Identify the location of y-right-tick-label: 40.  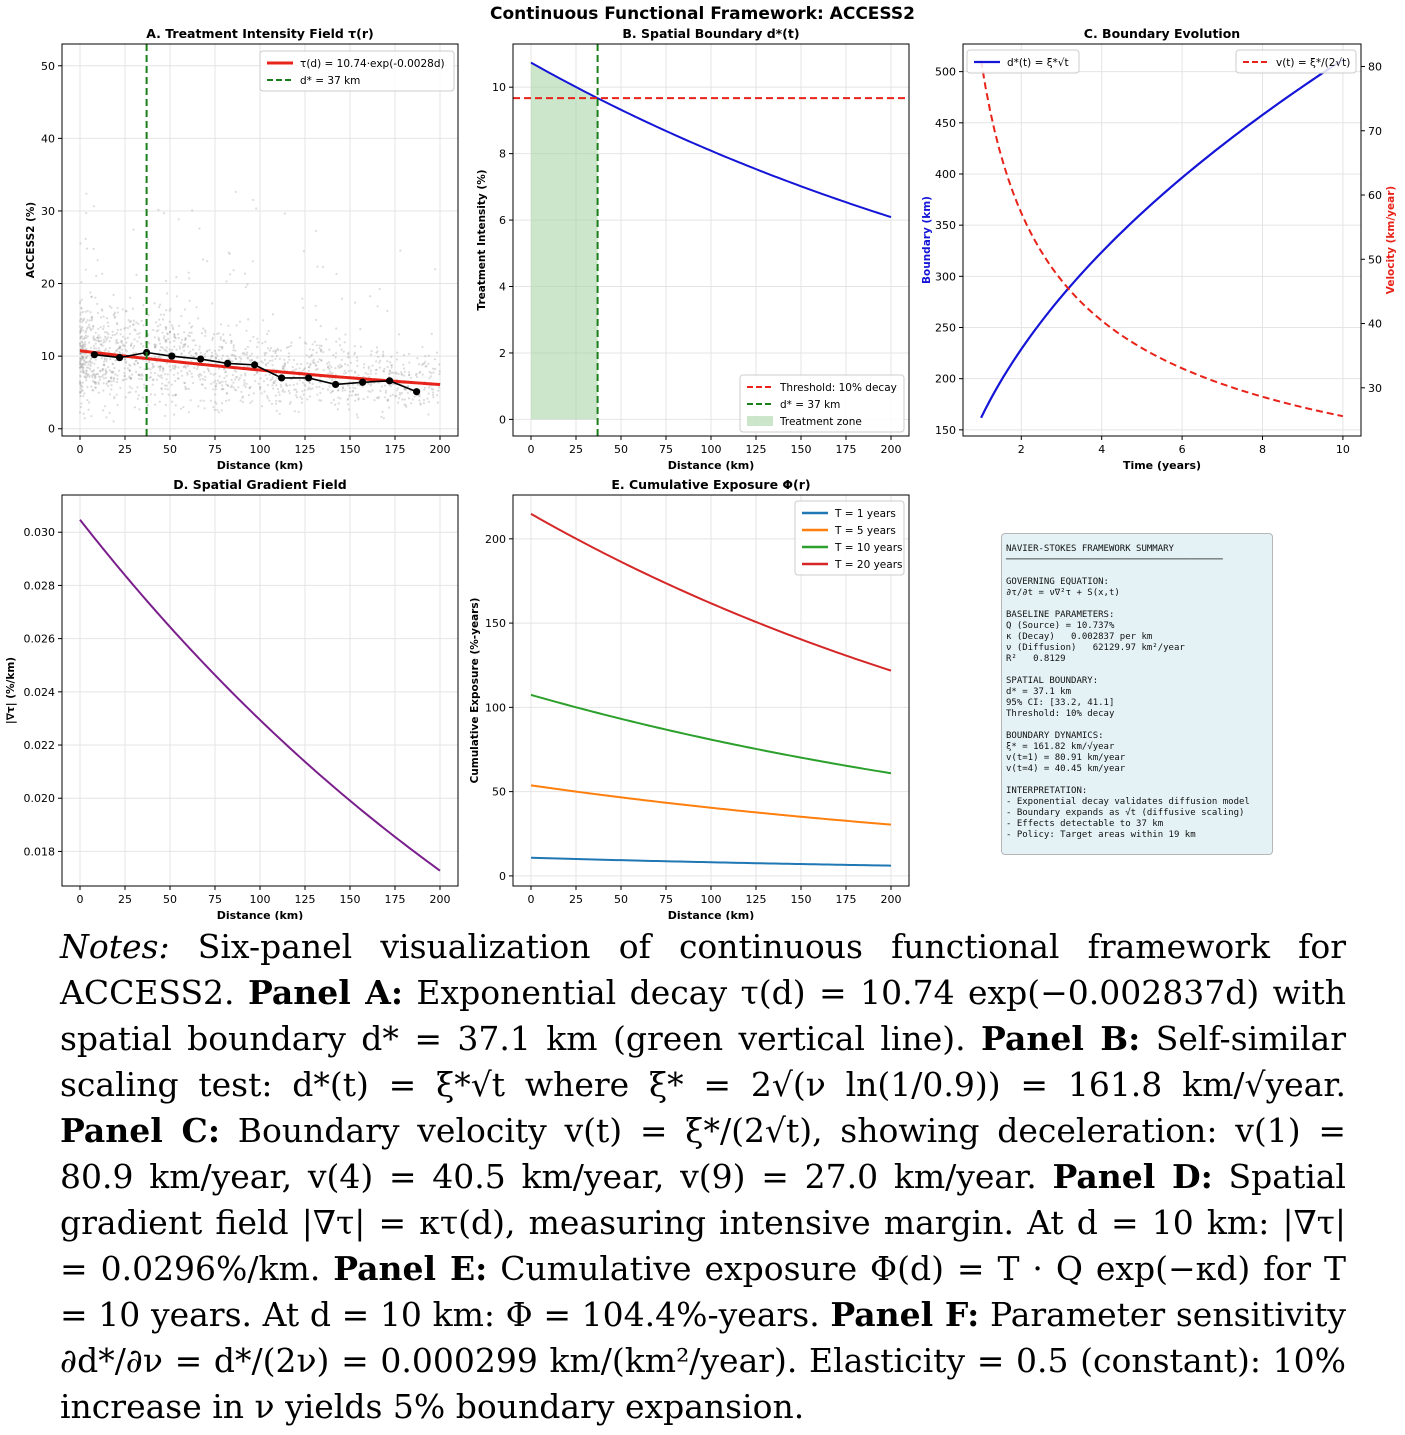
(1375, 324).